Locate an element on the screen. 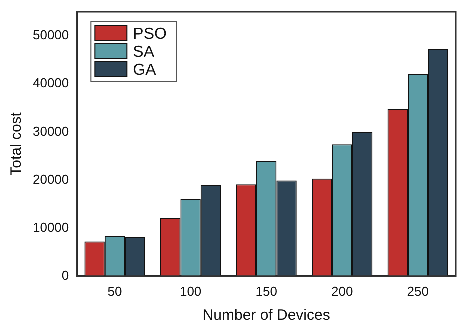 The height and width of the screenshot is (331, 474). y-tick-label: 10000 is located at coordinates (51, 227).